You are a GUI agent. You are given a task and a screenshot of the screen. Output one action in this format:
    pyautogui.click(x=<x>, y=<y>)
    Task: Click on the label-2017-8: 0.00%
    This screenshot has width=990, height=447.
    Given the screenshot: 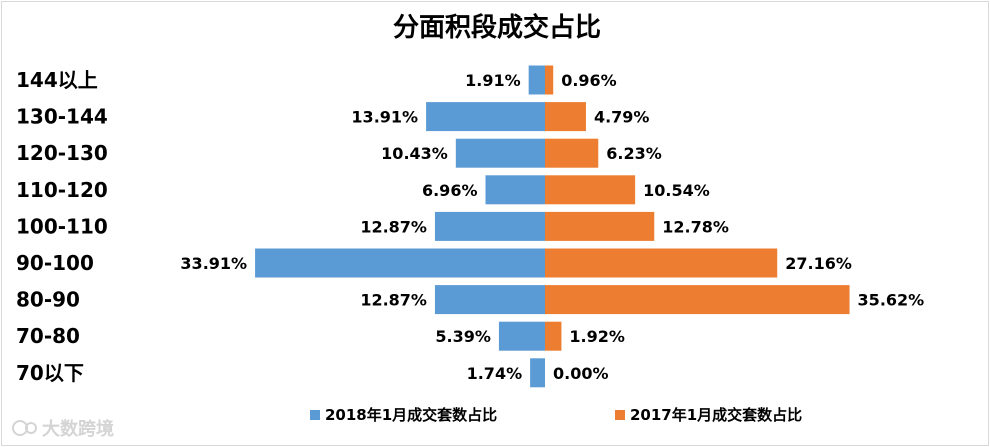 What is the action you would take?
    pyautogui.click(x=581, y=373)
    